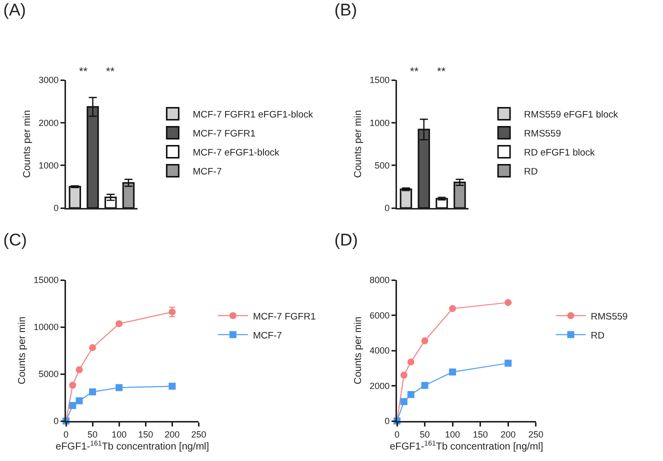 The width and height of the screenshot is (663, 461). What do you see at coordinates (46, 280) in the screenshot?
I see `y-tick-label: 15000` at bounding box center [46, 280].